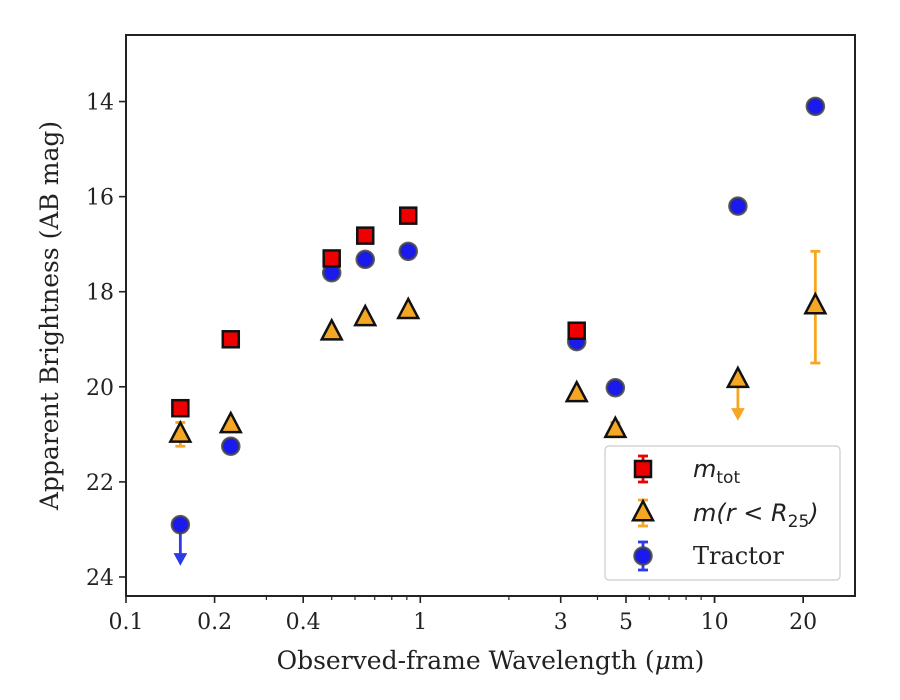  What do you see at coordinates (728, 478) in the screenshot?
I see `legend-label-subscript: tot` at bounding box center [728, 478].